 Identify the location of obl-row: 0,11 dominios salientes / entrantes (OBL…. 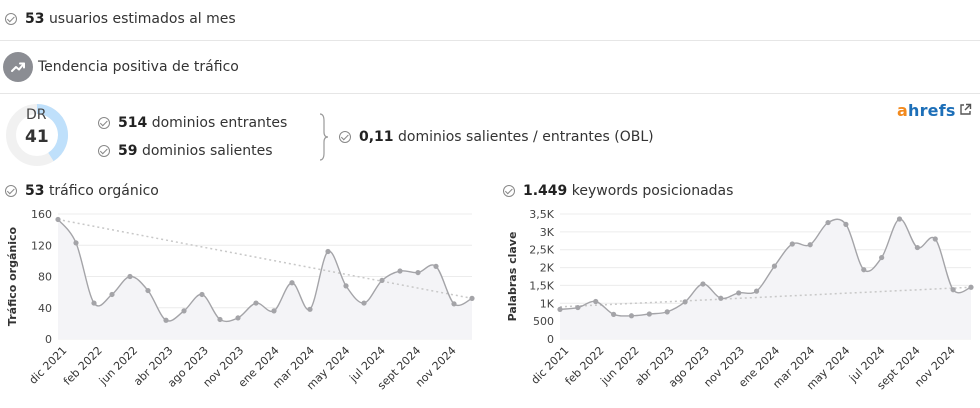
(496, 137).